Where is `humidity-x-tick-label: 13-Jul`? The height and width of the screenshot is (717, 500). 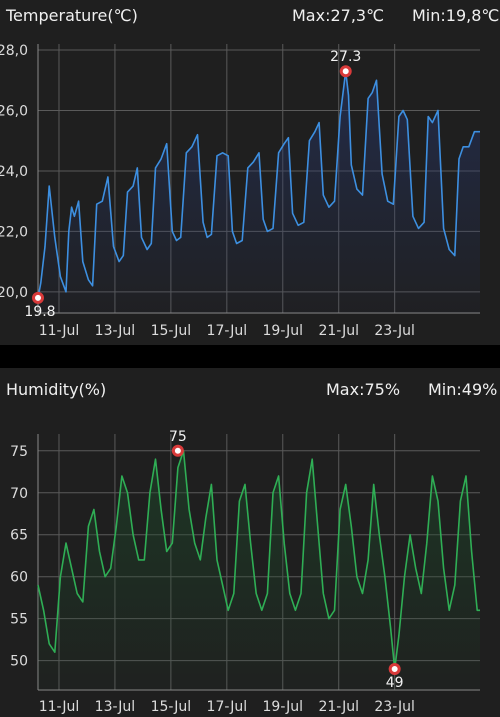 humidity-x-tick-label: 13-Jul is located at coordinates (115, 707).